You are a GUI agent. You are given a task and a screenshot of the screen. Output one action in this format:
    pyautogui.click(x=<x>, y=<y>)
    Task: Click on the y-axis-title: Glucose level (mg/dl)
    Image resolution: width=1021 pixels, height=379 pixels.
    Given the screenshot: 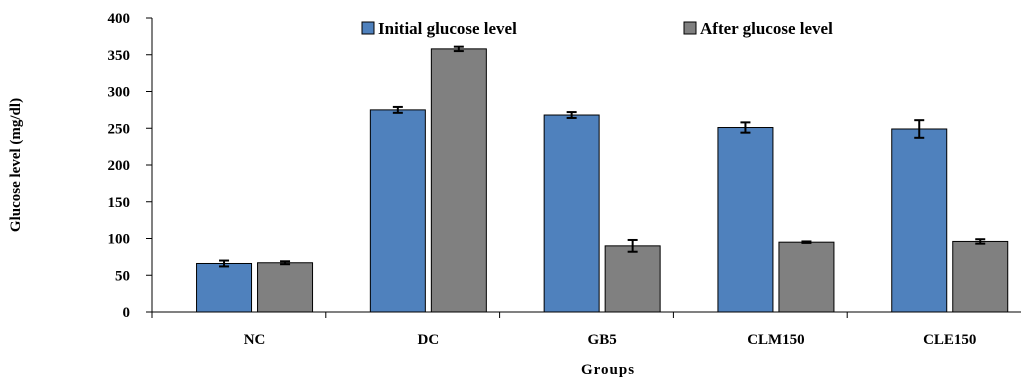 What is the action you would take?
    pyautogui.click(x=16, y=165)
    